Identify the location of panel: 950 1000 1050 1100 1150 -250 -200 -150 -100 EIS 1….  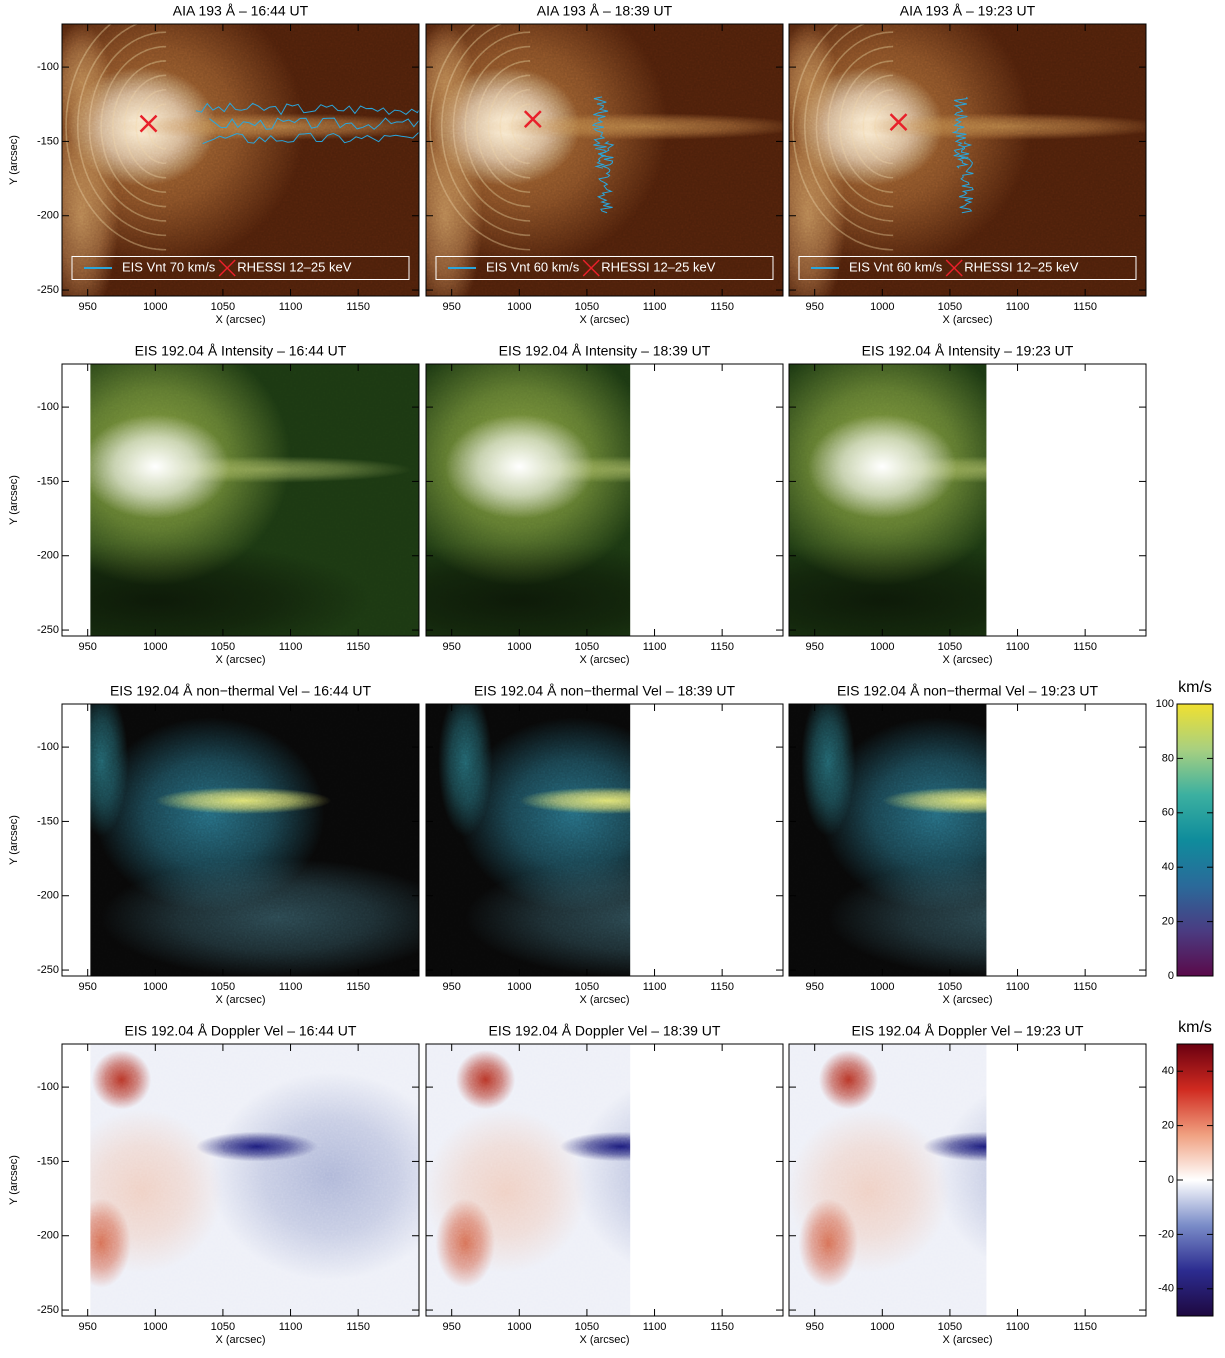
(214, 1184).